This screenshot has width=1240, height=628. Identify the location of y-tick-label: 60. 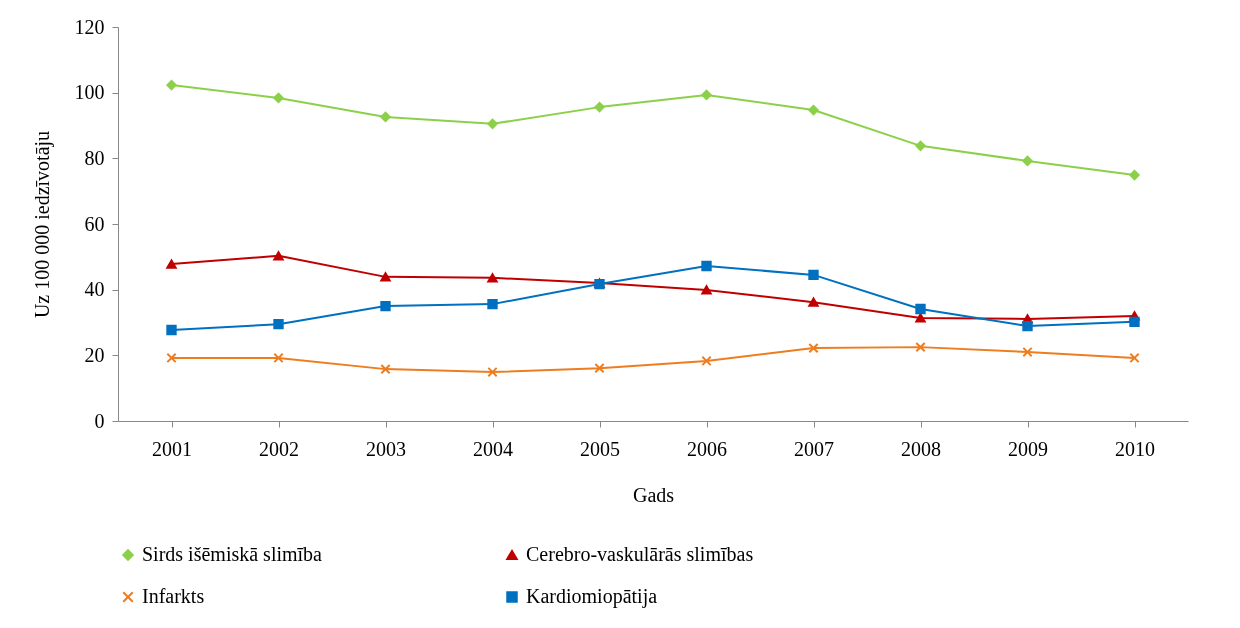
(94, 223).